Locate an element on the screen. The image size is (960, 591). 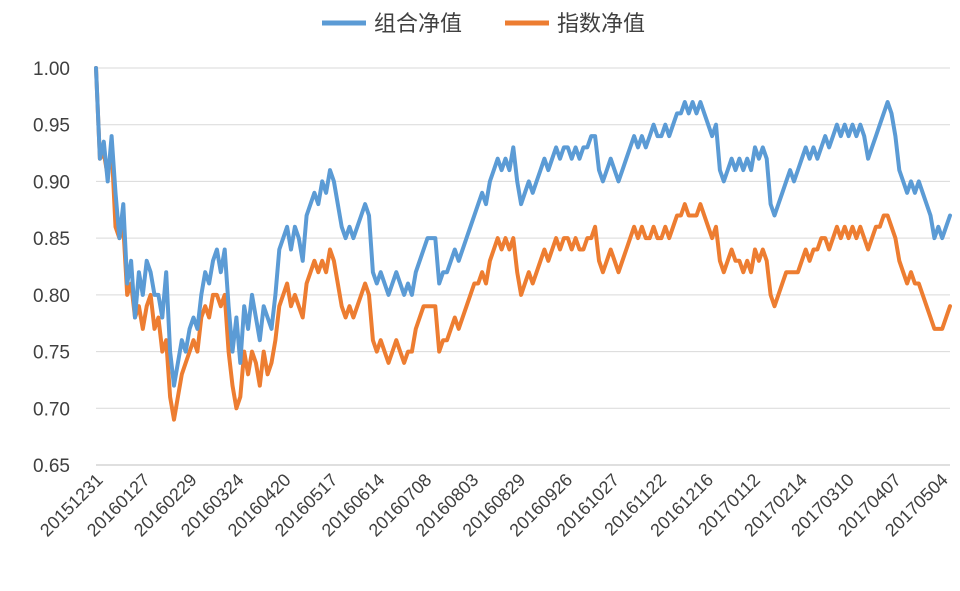
y-axis-ticks: 0.65 0.70 0.75 0.80 0.85 0.90 0.95 1.00 is located at coordinates (51, 268).